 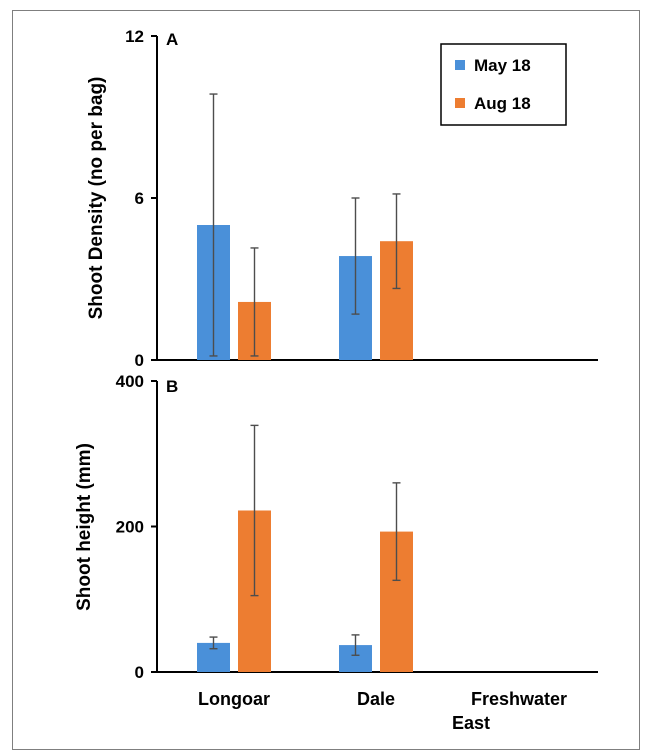 I want to click on legend-box, so click(x=503, y=84).